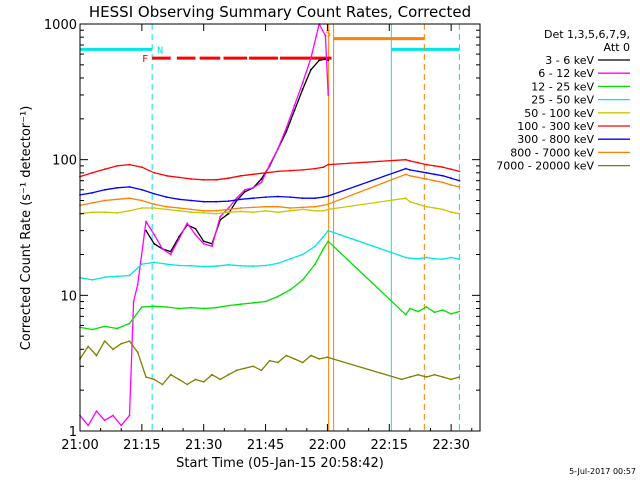 Image resolution: width=640 pixels, height=480 pixels. Describe the element at coordinates (64, 161) in the screenshot. I see `y-tick-label: 100` at that location.